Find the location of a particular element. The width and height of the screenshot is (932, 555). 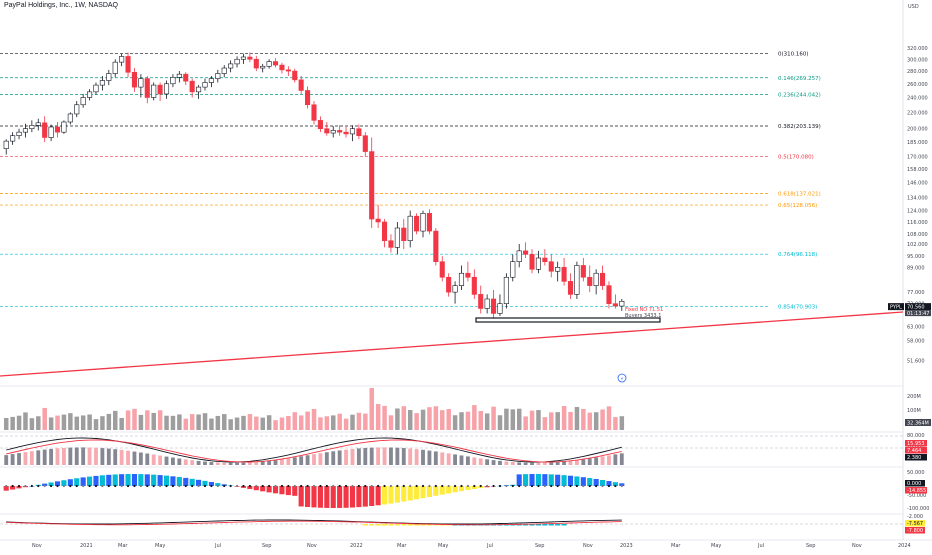

fib-level-label: 0.764(96.118) is located at coordinates (797, 255).